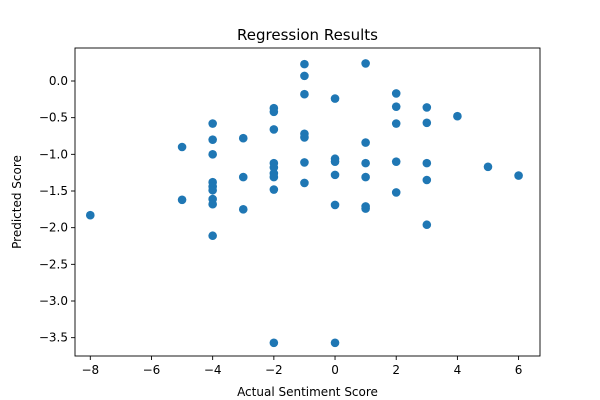 The image size is (600, 400). Describe the element at coordinates (301, 366) in the screenshot. I see `x-axis-ticks: −8 −6 −4 −2 0 2 4 6` at that location.